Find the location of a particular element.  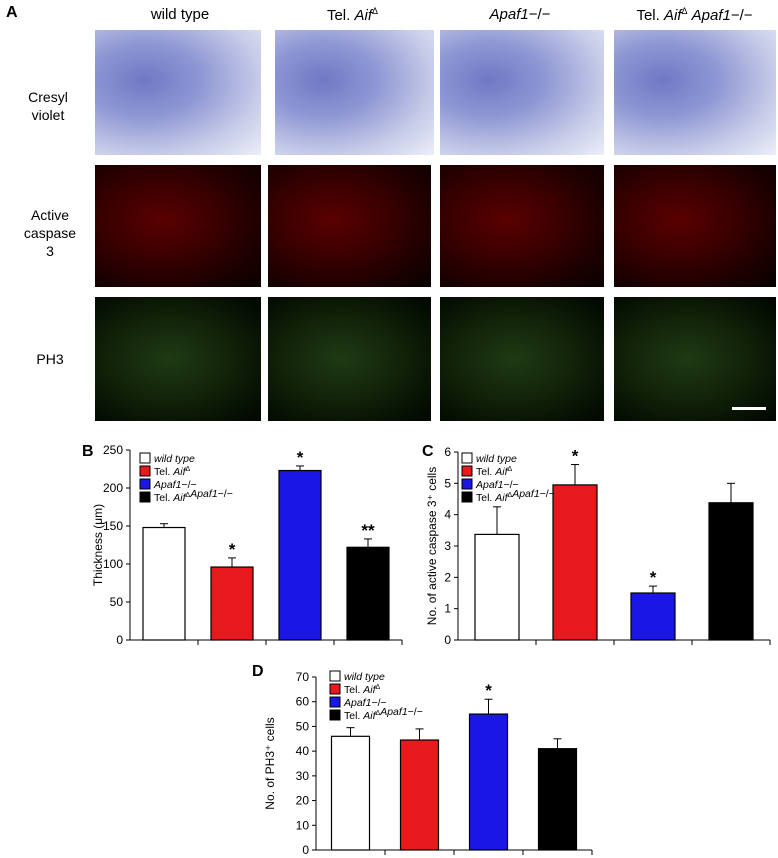

y-tick-label: 6 is located at coordinates (447, 452).